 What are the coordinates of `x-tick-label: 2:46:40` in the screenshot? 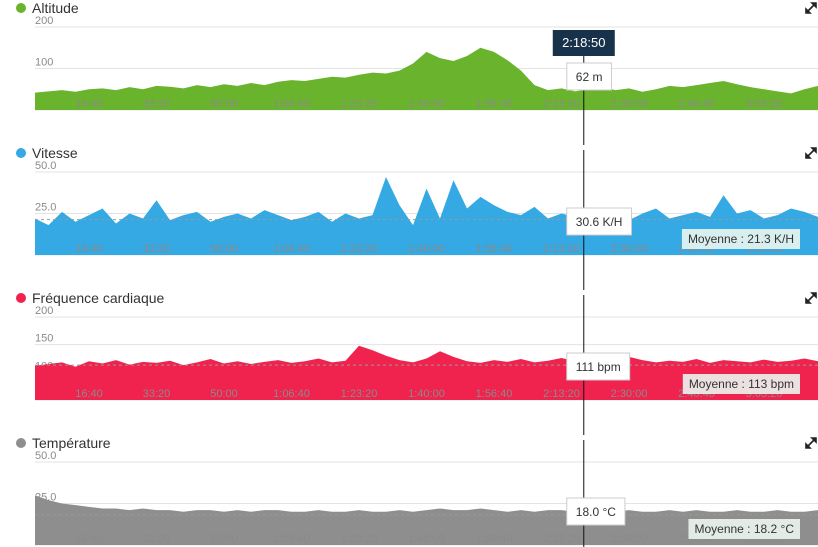 It's located at (696, 104).